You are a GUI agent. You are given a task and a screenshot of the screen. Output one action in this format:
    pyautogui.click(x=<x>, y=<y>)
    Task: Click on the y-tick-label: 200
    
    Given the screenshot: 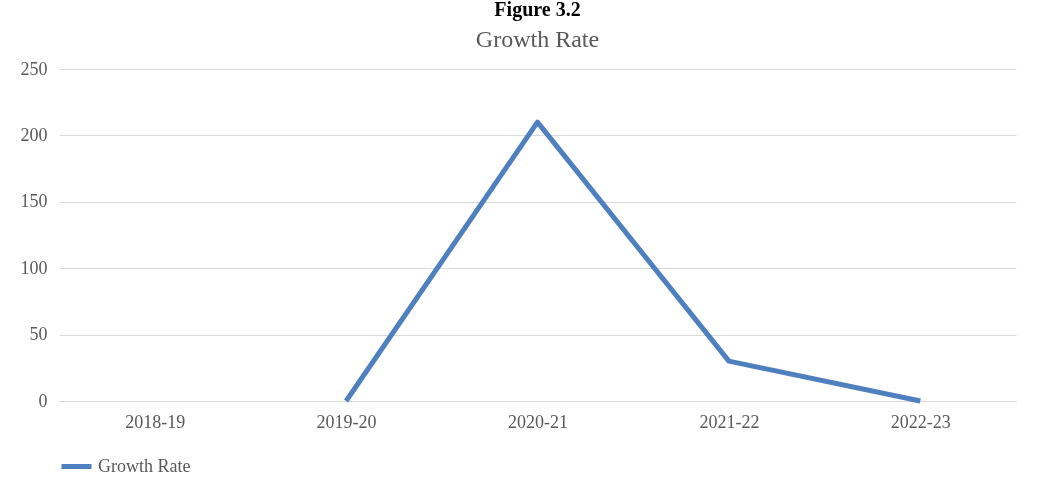 What is the action you would take?
    pyautogui.click(x=34, y=134)
    